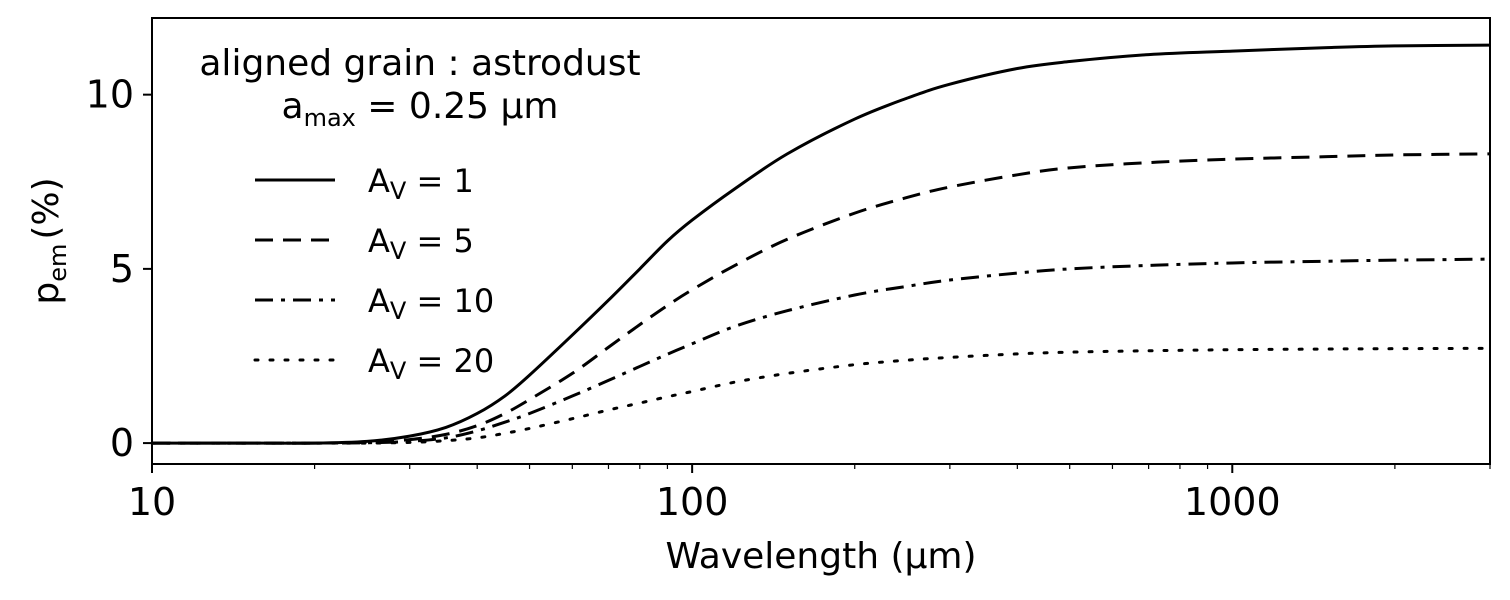 The image size is (1510, 600). What do you see at coordinates (692, 502) in the screenshot?
I see `x-tick-label: 100` at bounding box center [692, 502].